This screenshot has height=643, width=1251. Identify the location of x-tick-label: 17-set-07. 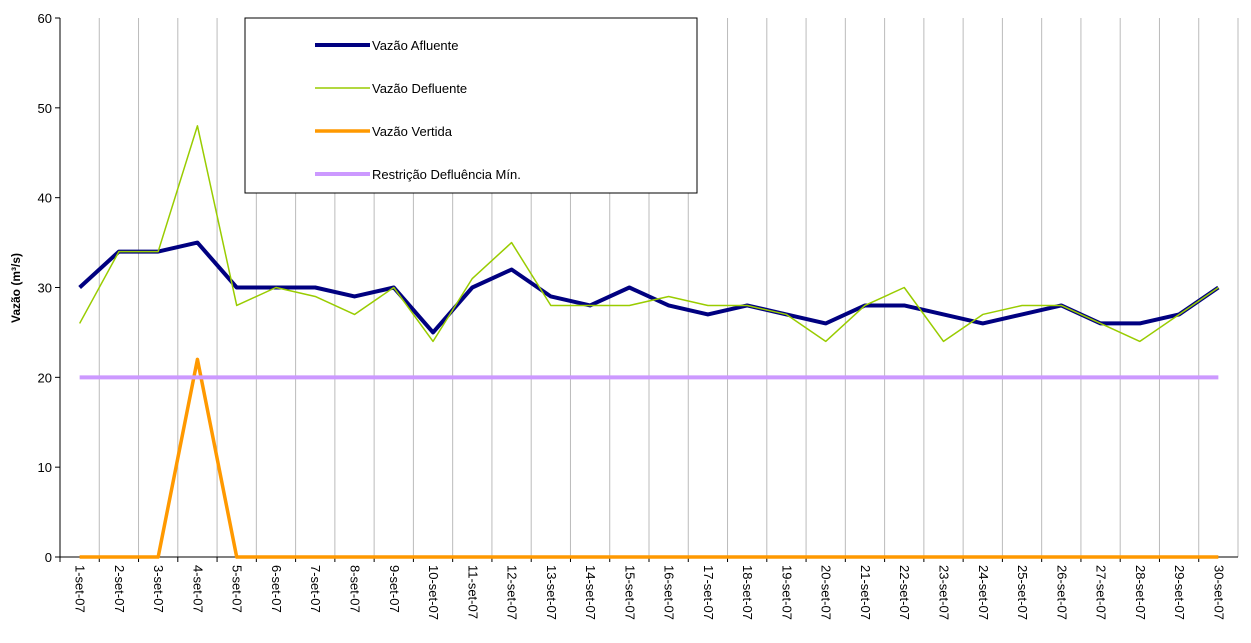
(708, 592).